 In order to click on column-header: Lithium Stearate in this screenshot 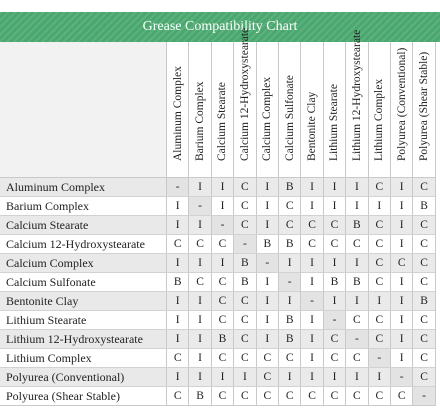, I will do `click(335, 110)`.